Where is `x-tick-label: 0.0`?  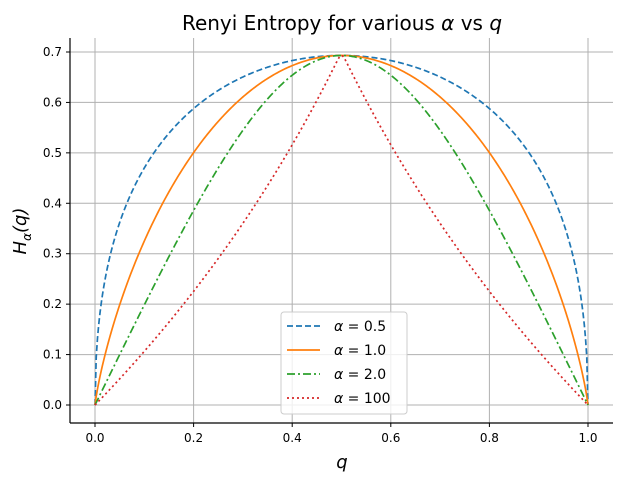
x-tick-label: 0.0 is located at coordinates (94, 438).